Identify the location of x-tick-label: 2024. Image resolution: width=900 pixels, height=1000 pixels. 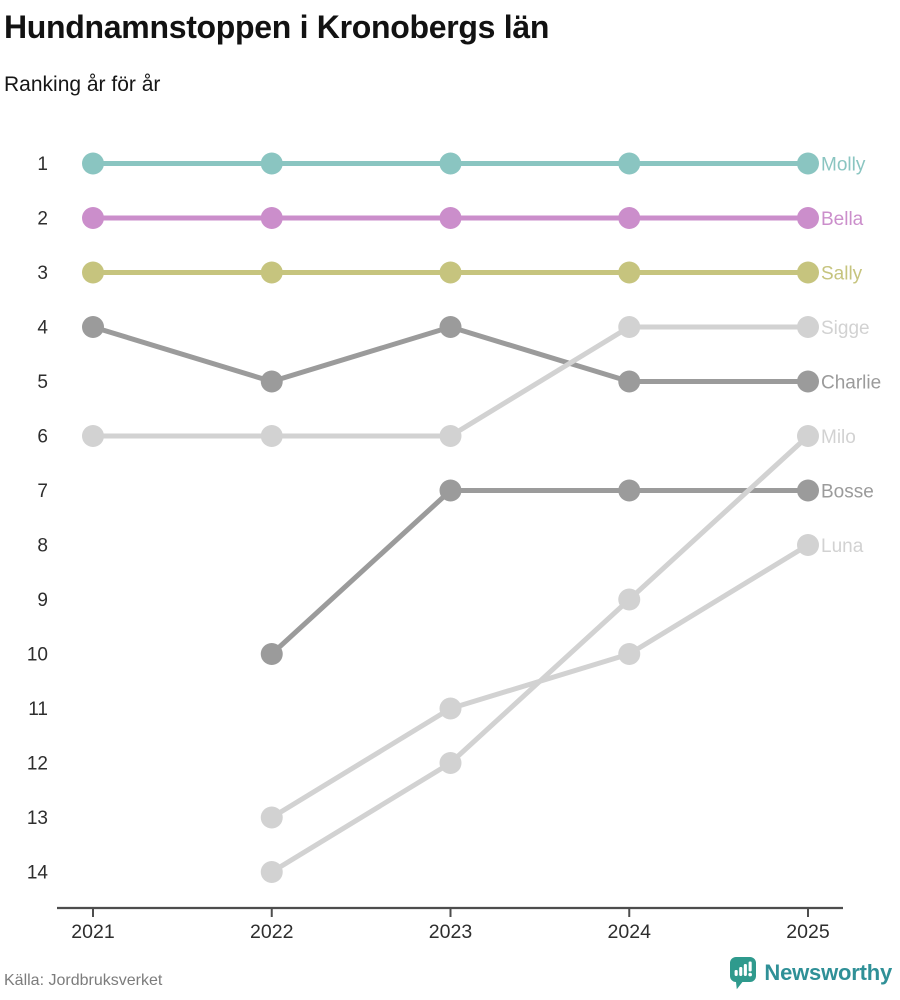
(630, 932).